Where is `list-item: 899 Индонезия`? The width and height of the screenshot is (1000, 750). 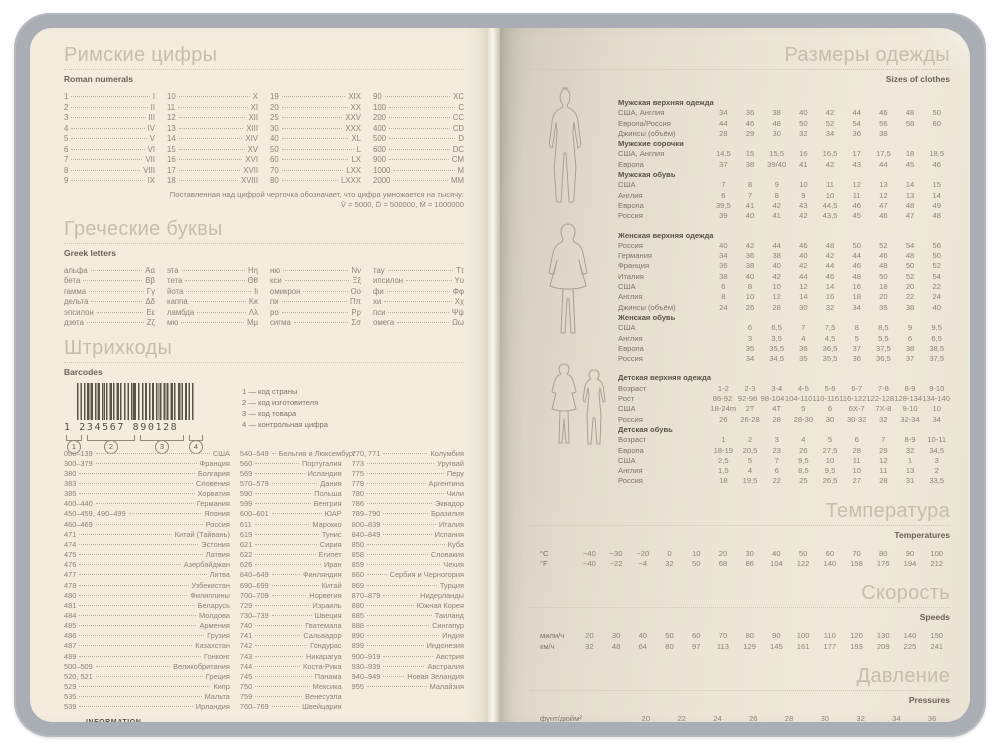
list-item: 899 Индонезия is located at coordinates (407, 646).